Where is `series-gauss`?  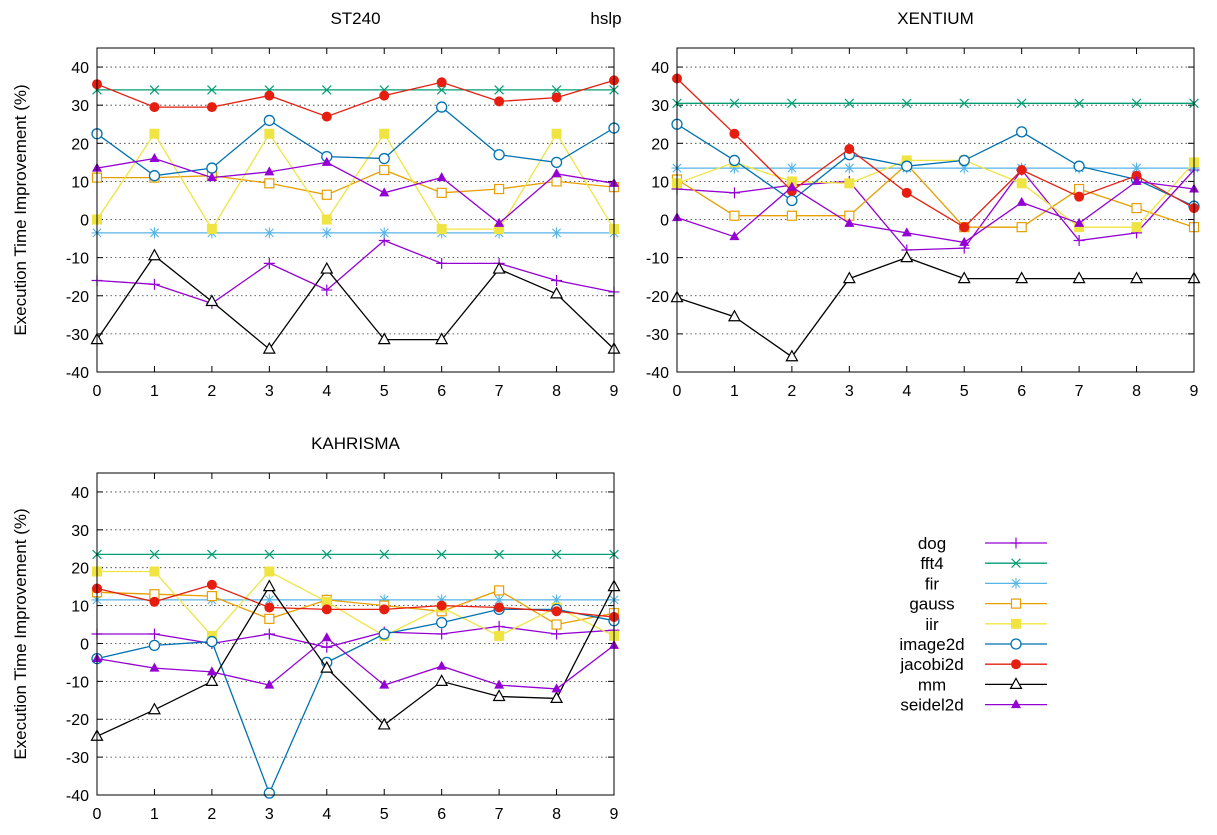
series-gauss is located at coordinates (935, 196).